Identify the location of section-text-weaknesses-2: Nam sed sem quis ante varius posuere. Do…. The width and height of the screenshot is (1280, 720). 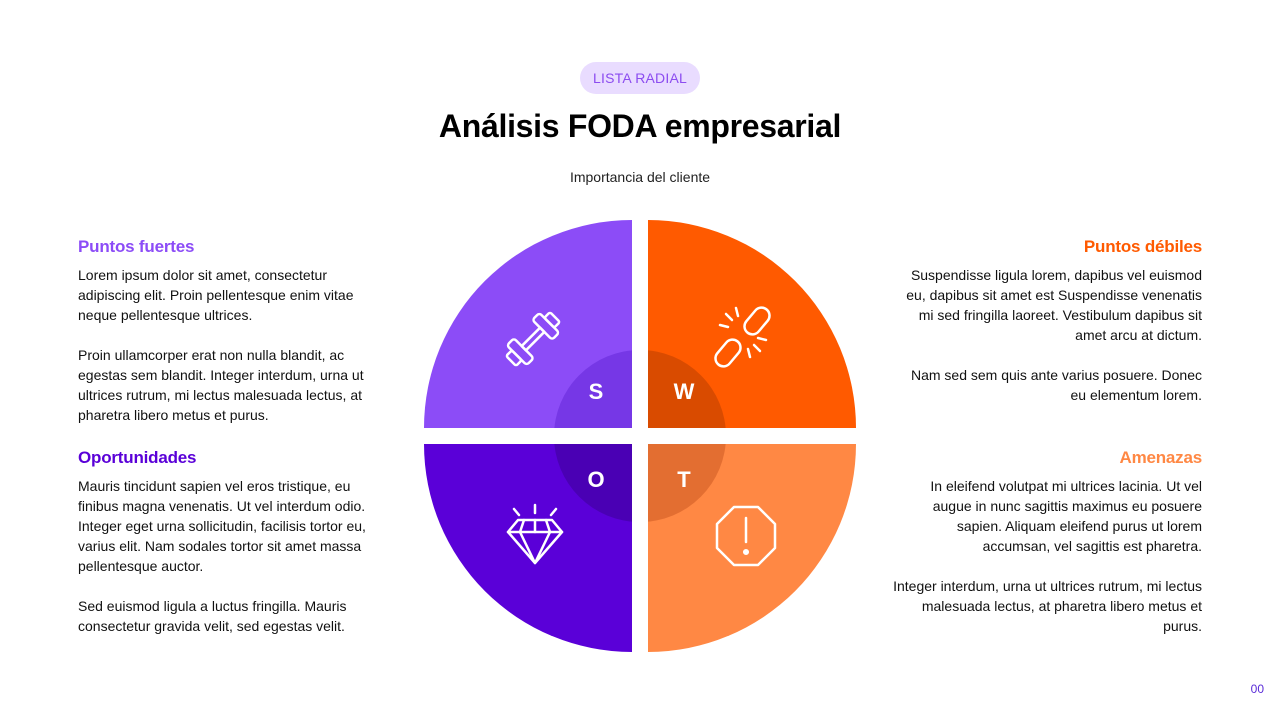
(1056, 385).